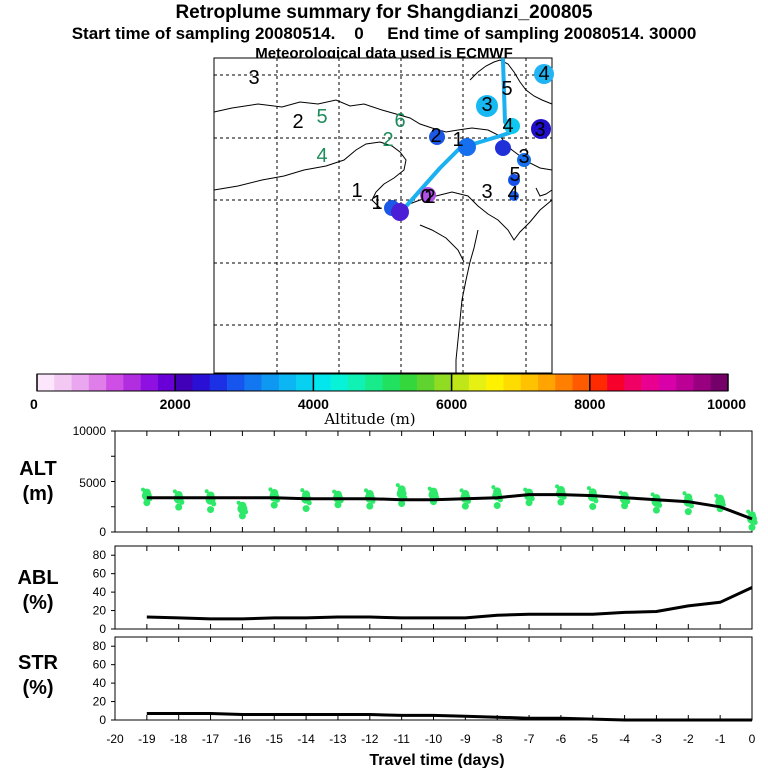 This screenshot has height=768, width=768. Describe the element at coordinates (399, 121) in the screenshot. I see `plume-day-label: 6` at that location.